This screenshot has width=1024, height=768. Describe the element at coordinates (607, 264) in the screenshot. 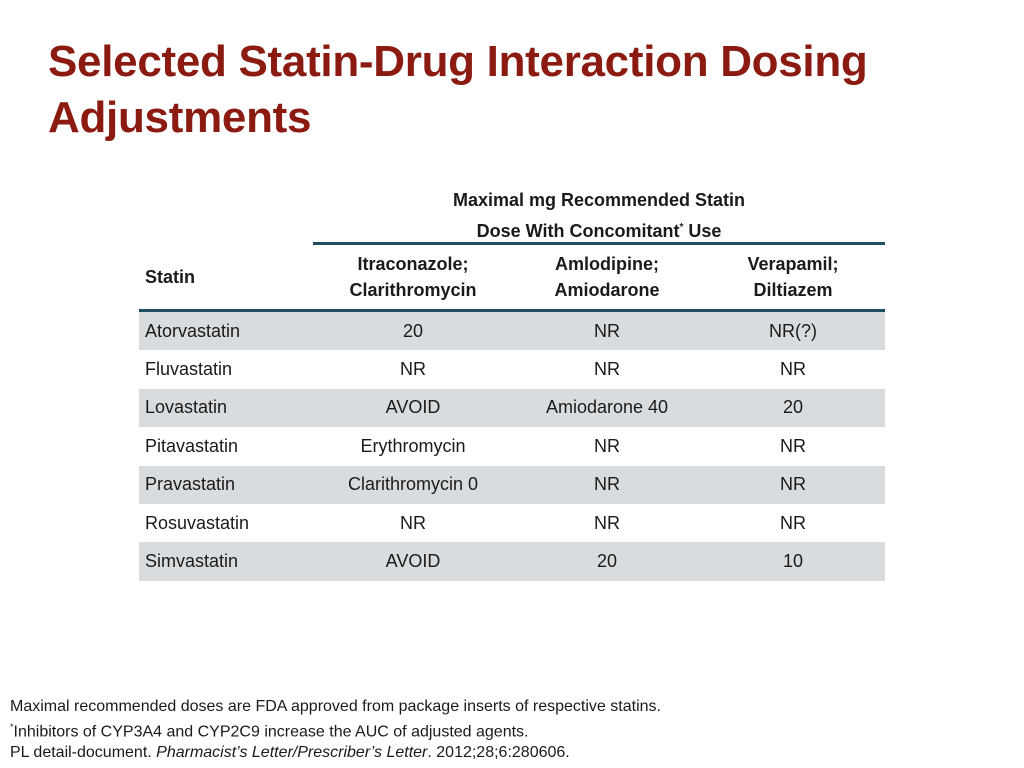

I see `header-c2-line1: Amlodipine;` at that location.